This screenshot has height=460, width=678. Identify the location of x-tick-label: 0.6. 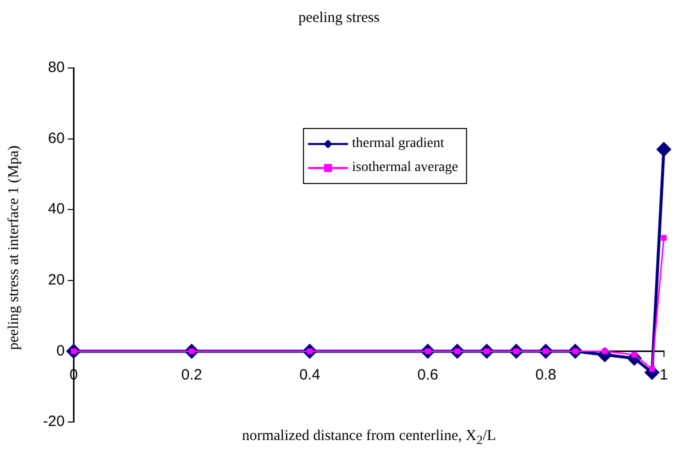
(427, 375).